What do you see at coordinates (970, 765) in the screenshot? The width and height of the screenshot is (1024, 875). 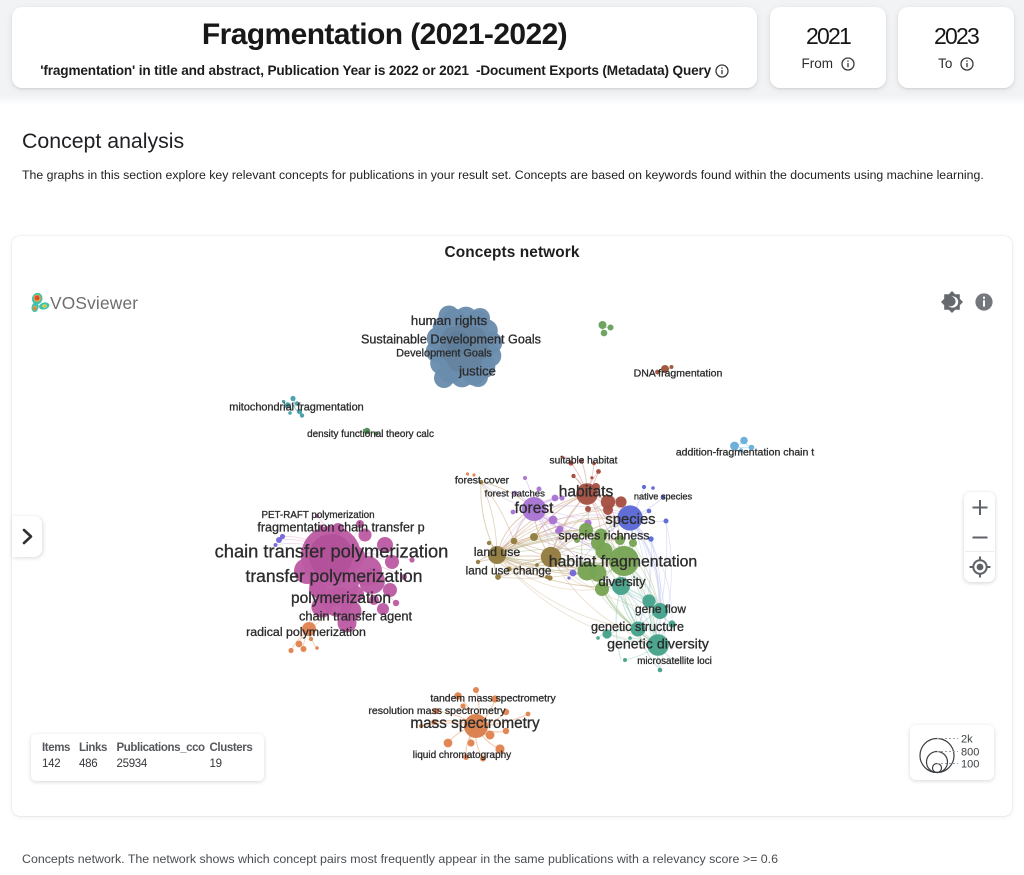 I see `svg-text: 100` at bounding box center [970, 765].